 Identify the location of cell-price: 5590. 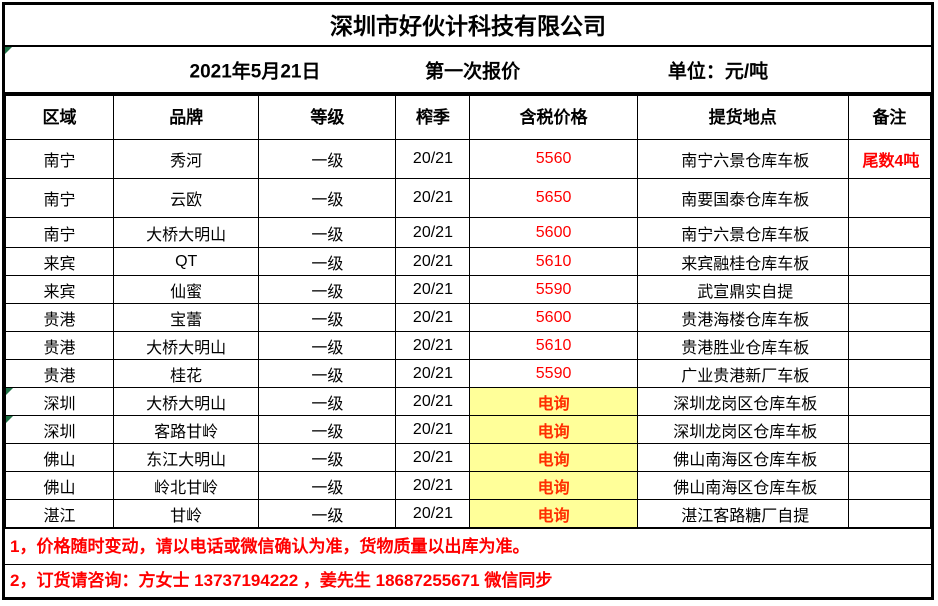
(553, 289).